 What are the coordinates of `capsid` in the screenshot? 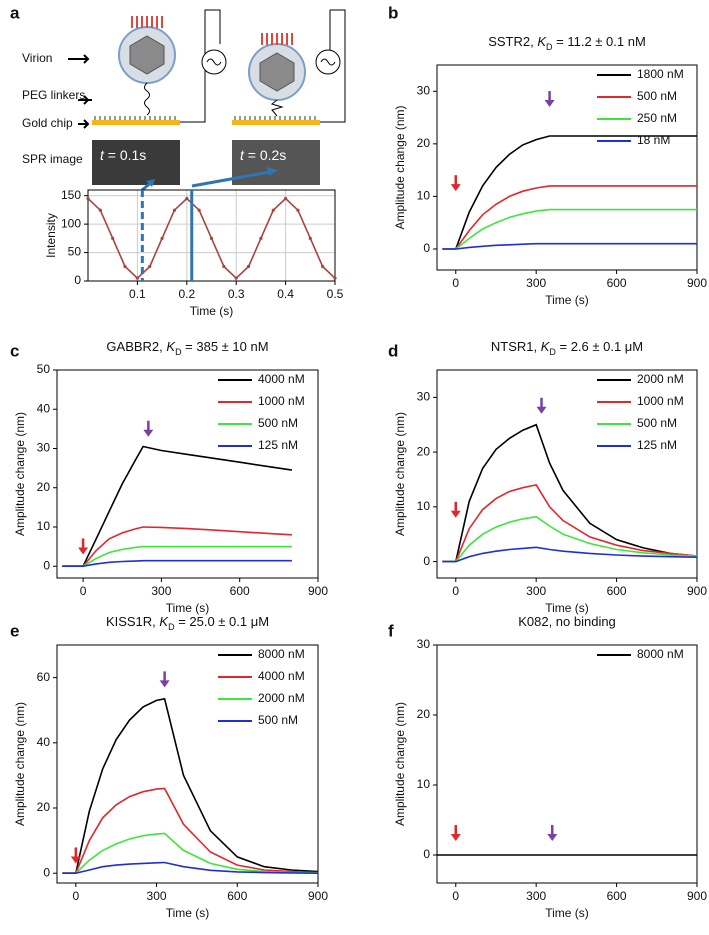 It's located at (277, 72).